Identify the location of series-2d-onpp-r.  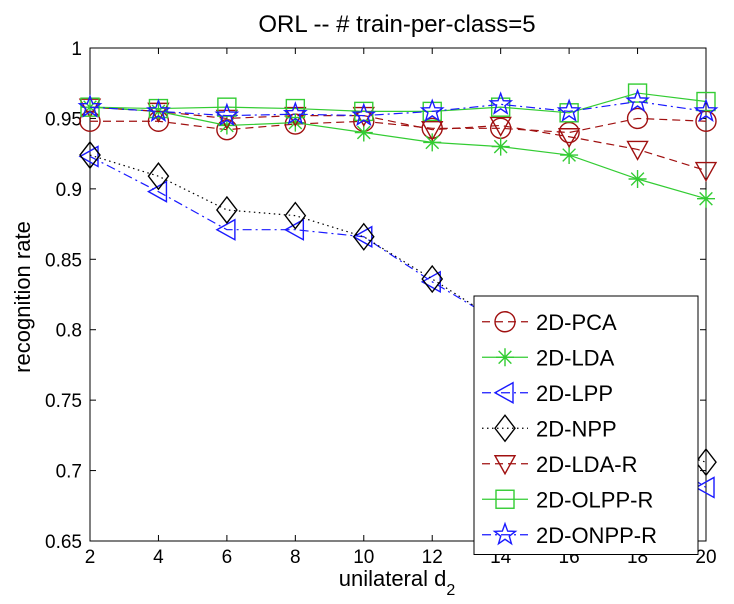
(398, 107).